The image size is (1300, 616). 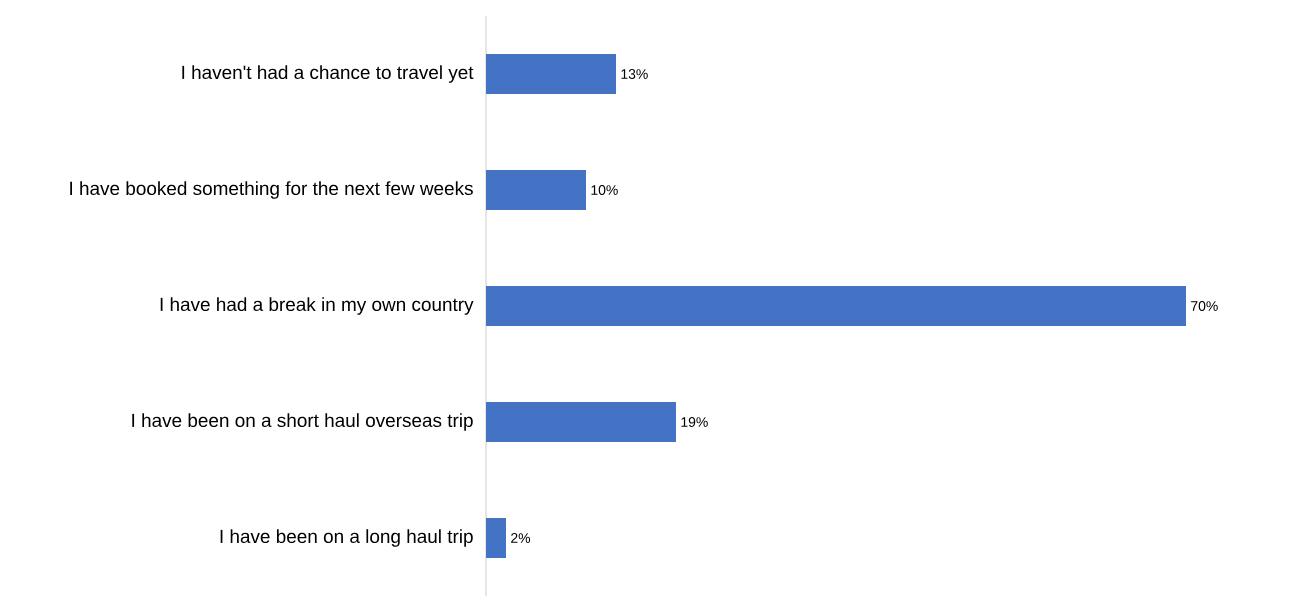 What do you see at coordinates (346, 538) in the screenshot?
I see `y-tick-label: I have been on a long haul trip` at bounding box center [346, 538].